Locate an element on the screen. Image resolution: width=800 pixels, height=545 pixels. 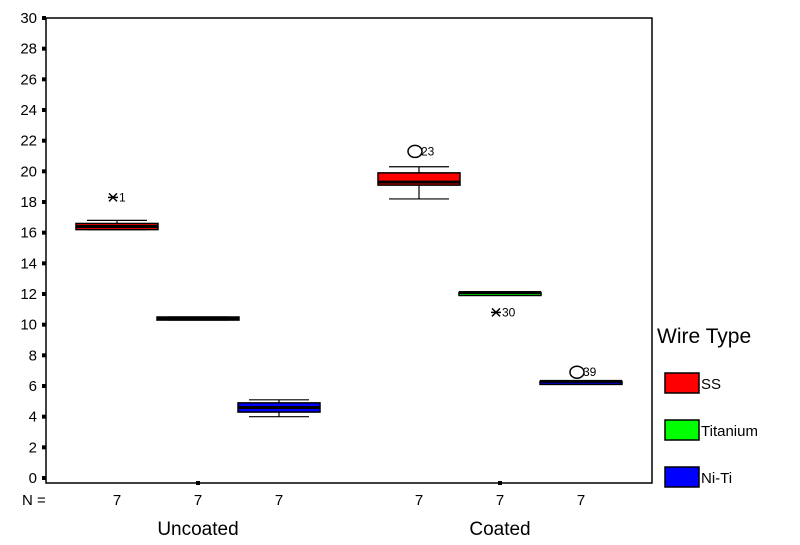
y-tick-label: 4 is located at coordinates (33, 417).